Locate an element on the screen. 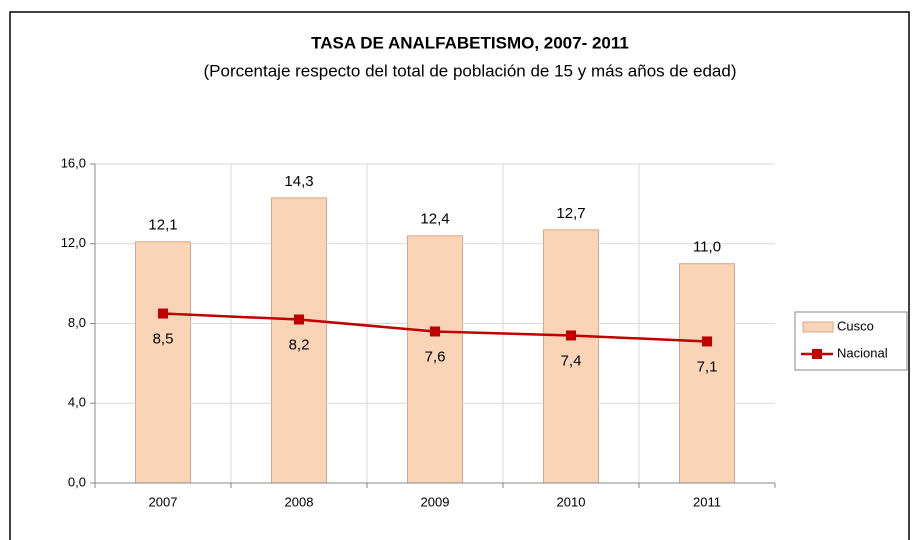 Image resolution: width=920 pixels, height=540 pixels. line-value-label: 7,6 is located at coordinates (435, 356).